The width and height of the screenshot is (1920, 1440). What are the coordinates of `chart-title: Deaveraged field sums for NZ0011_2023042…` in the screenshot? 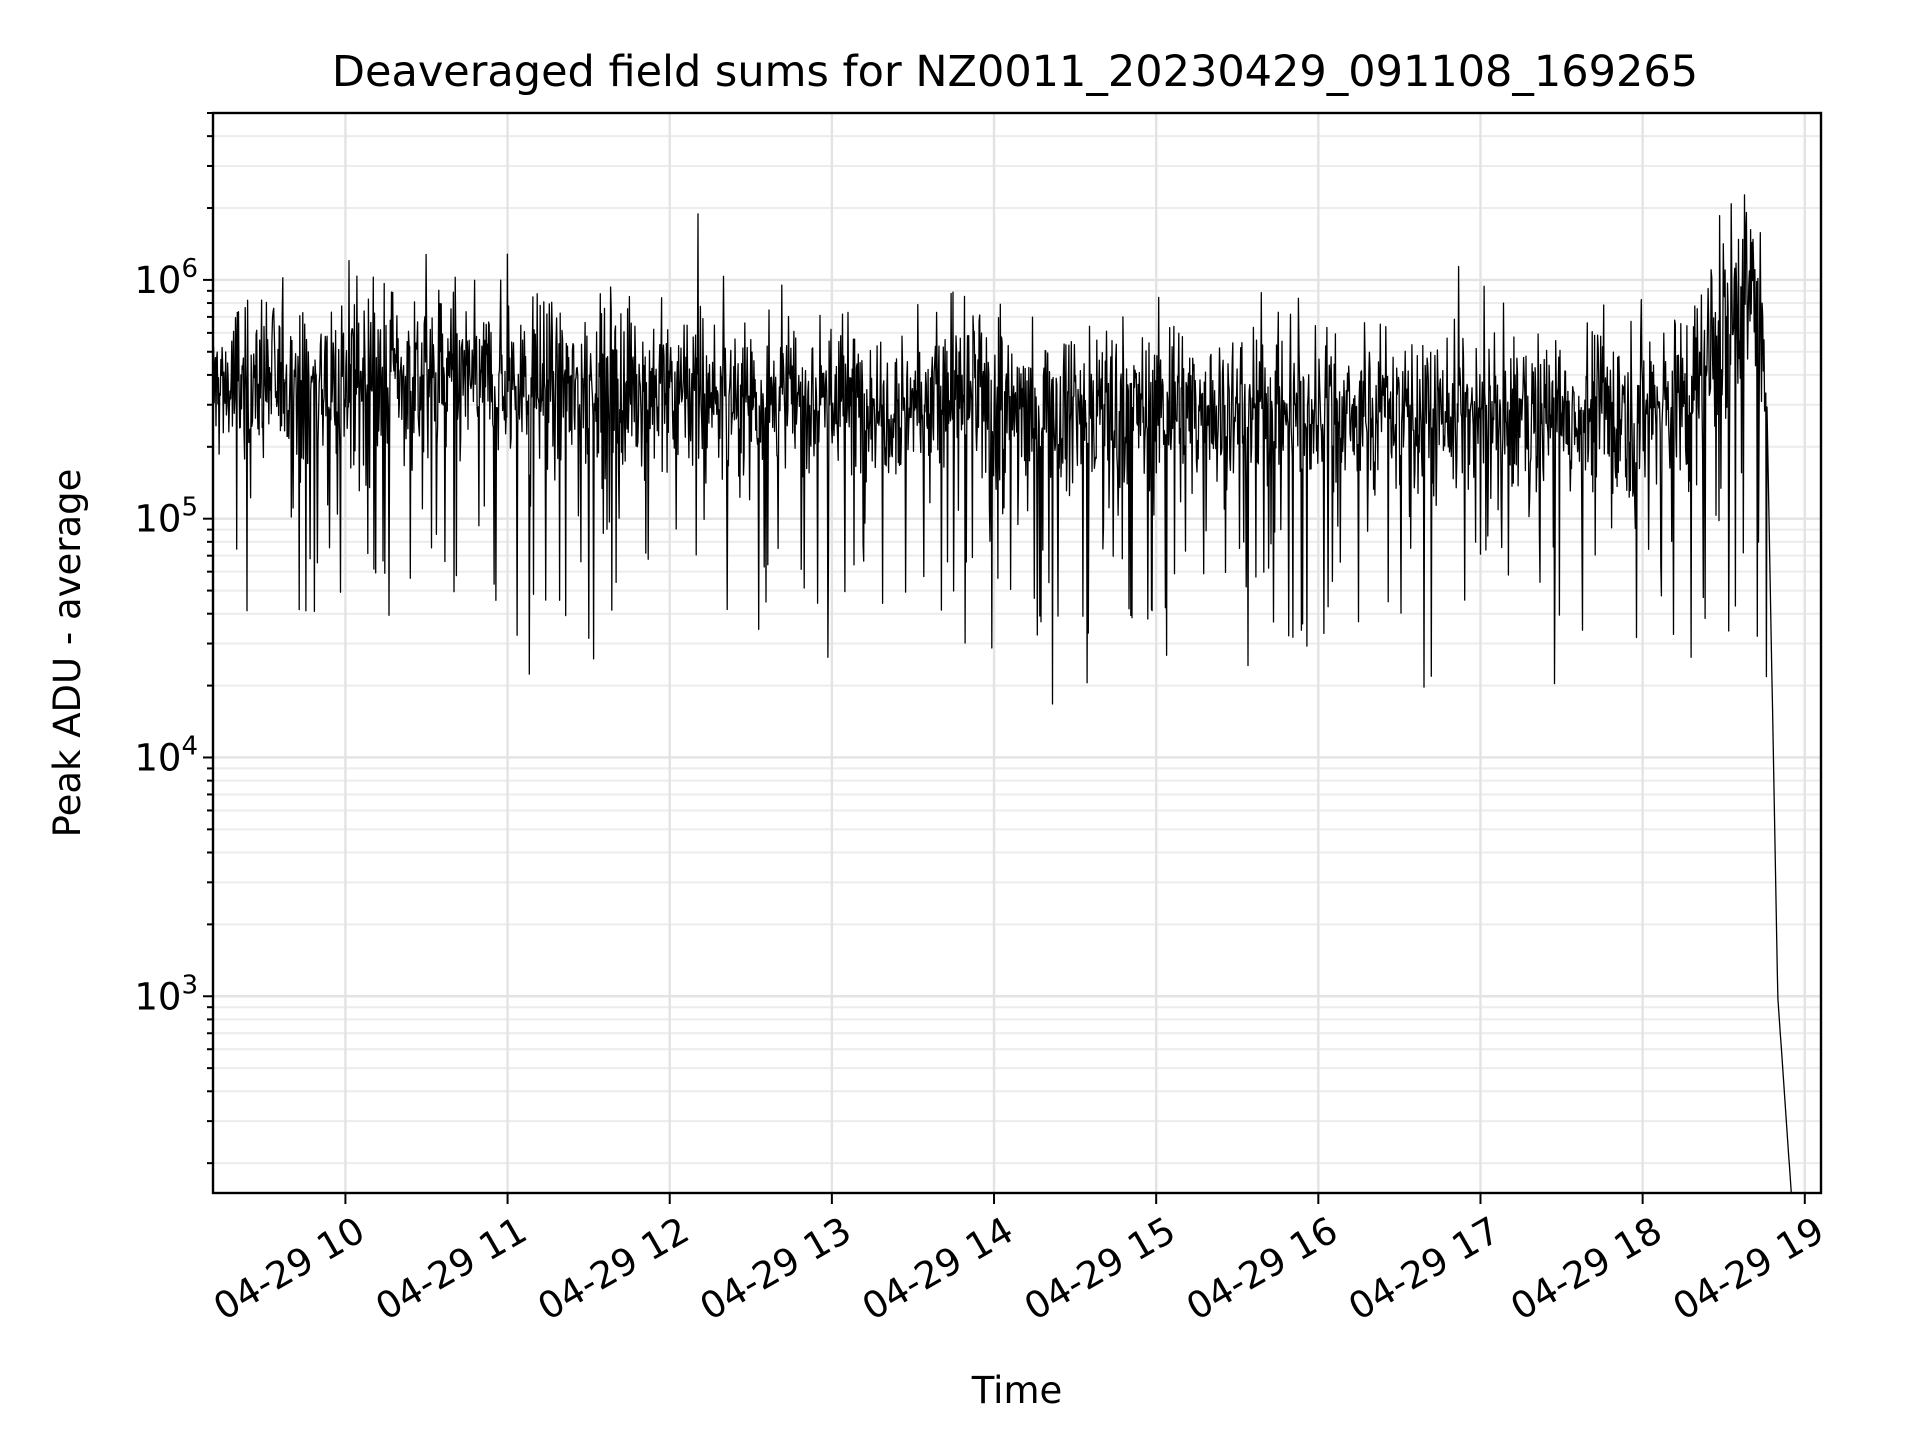 It's located at (1015, 72).